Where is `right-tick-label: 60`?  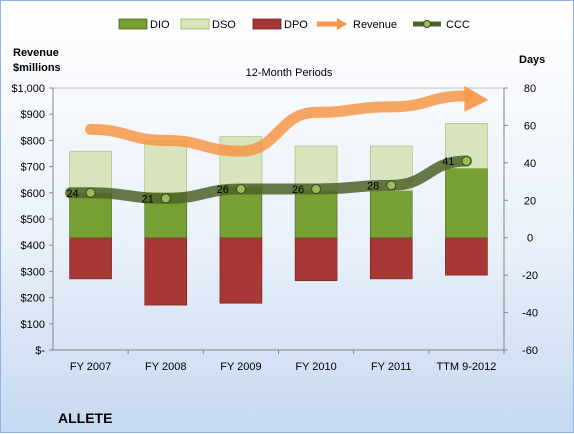
right-tick-label: 60 is located at coordinates (530, 126).